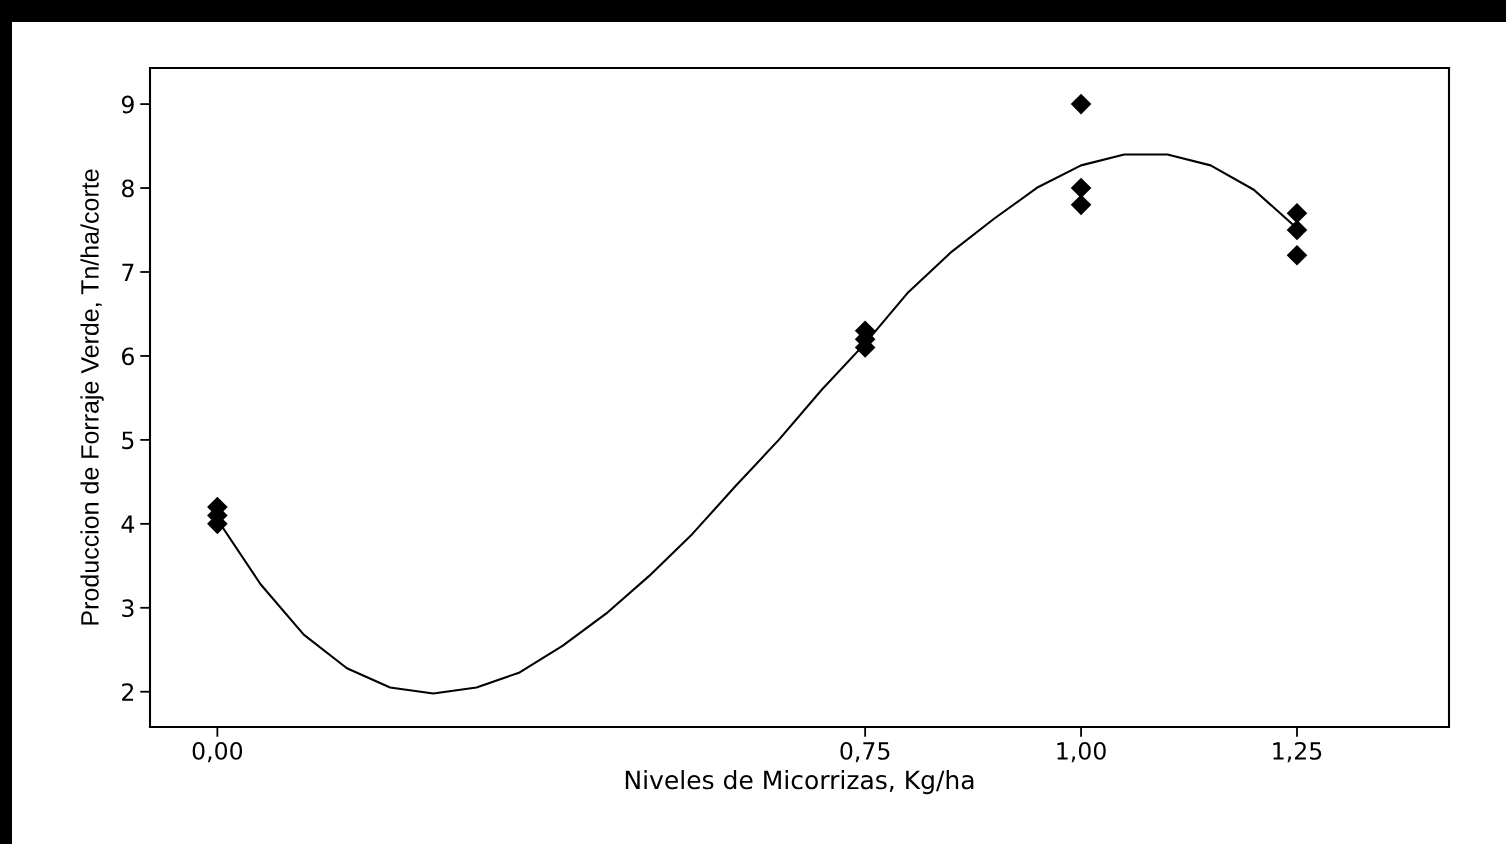 This screenshot has width=1506, height=844. Describe the element at coordinates (92, 397) in the screenshot. I see `y-axis-title: Produccion de Forraje Verde, Tn/ha/corte` at that location.